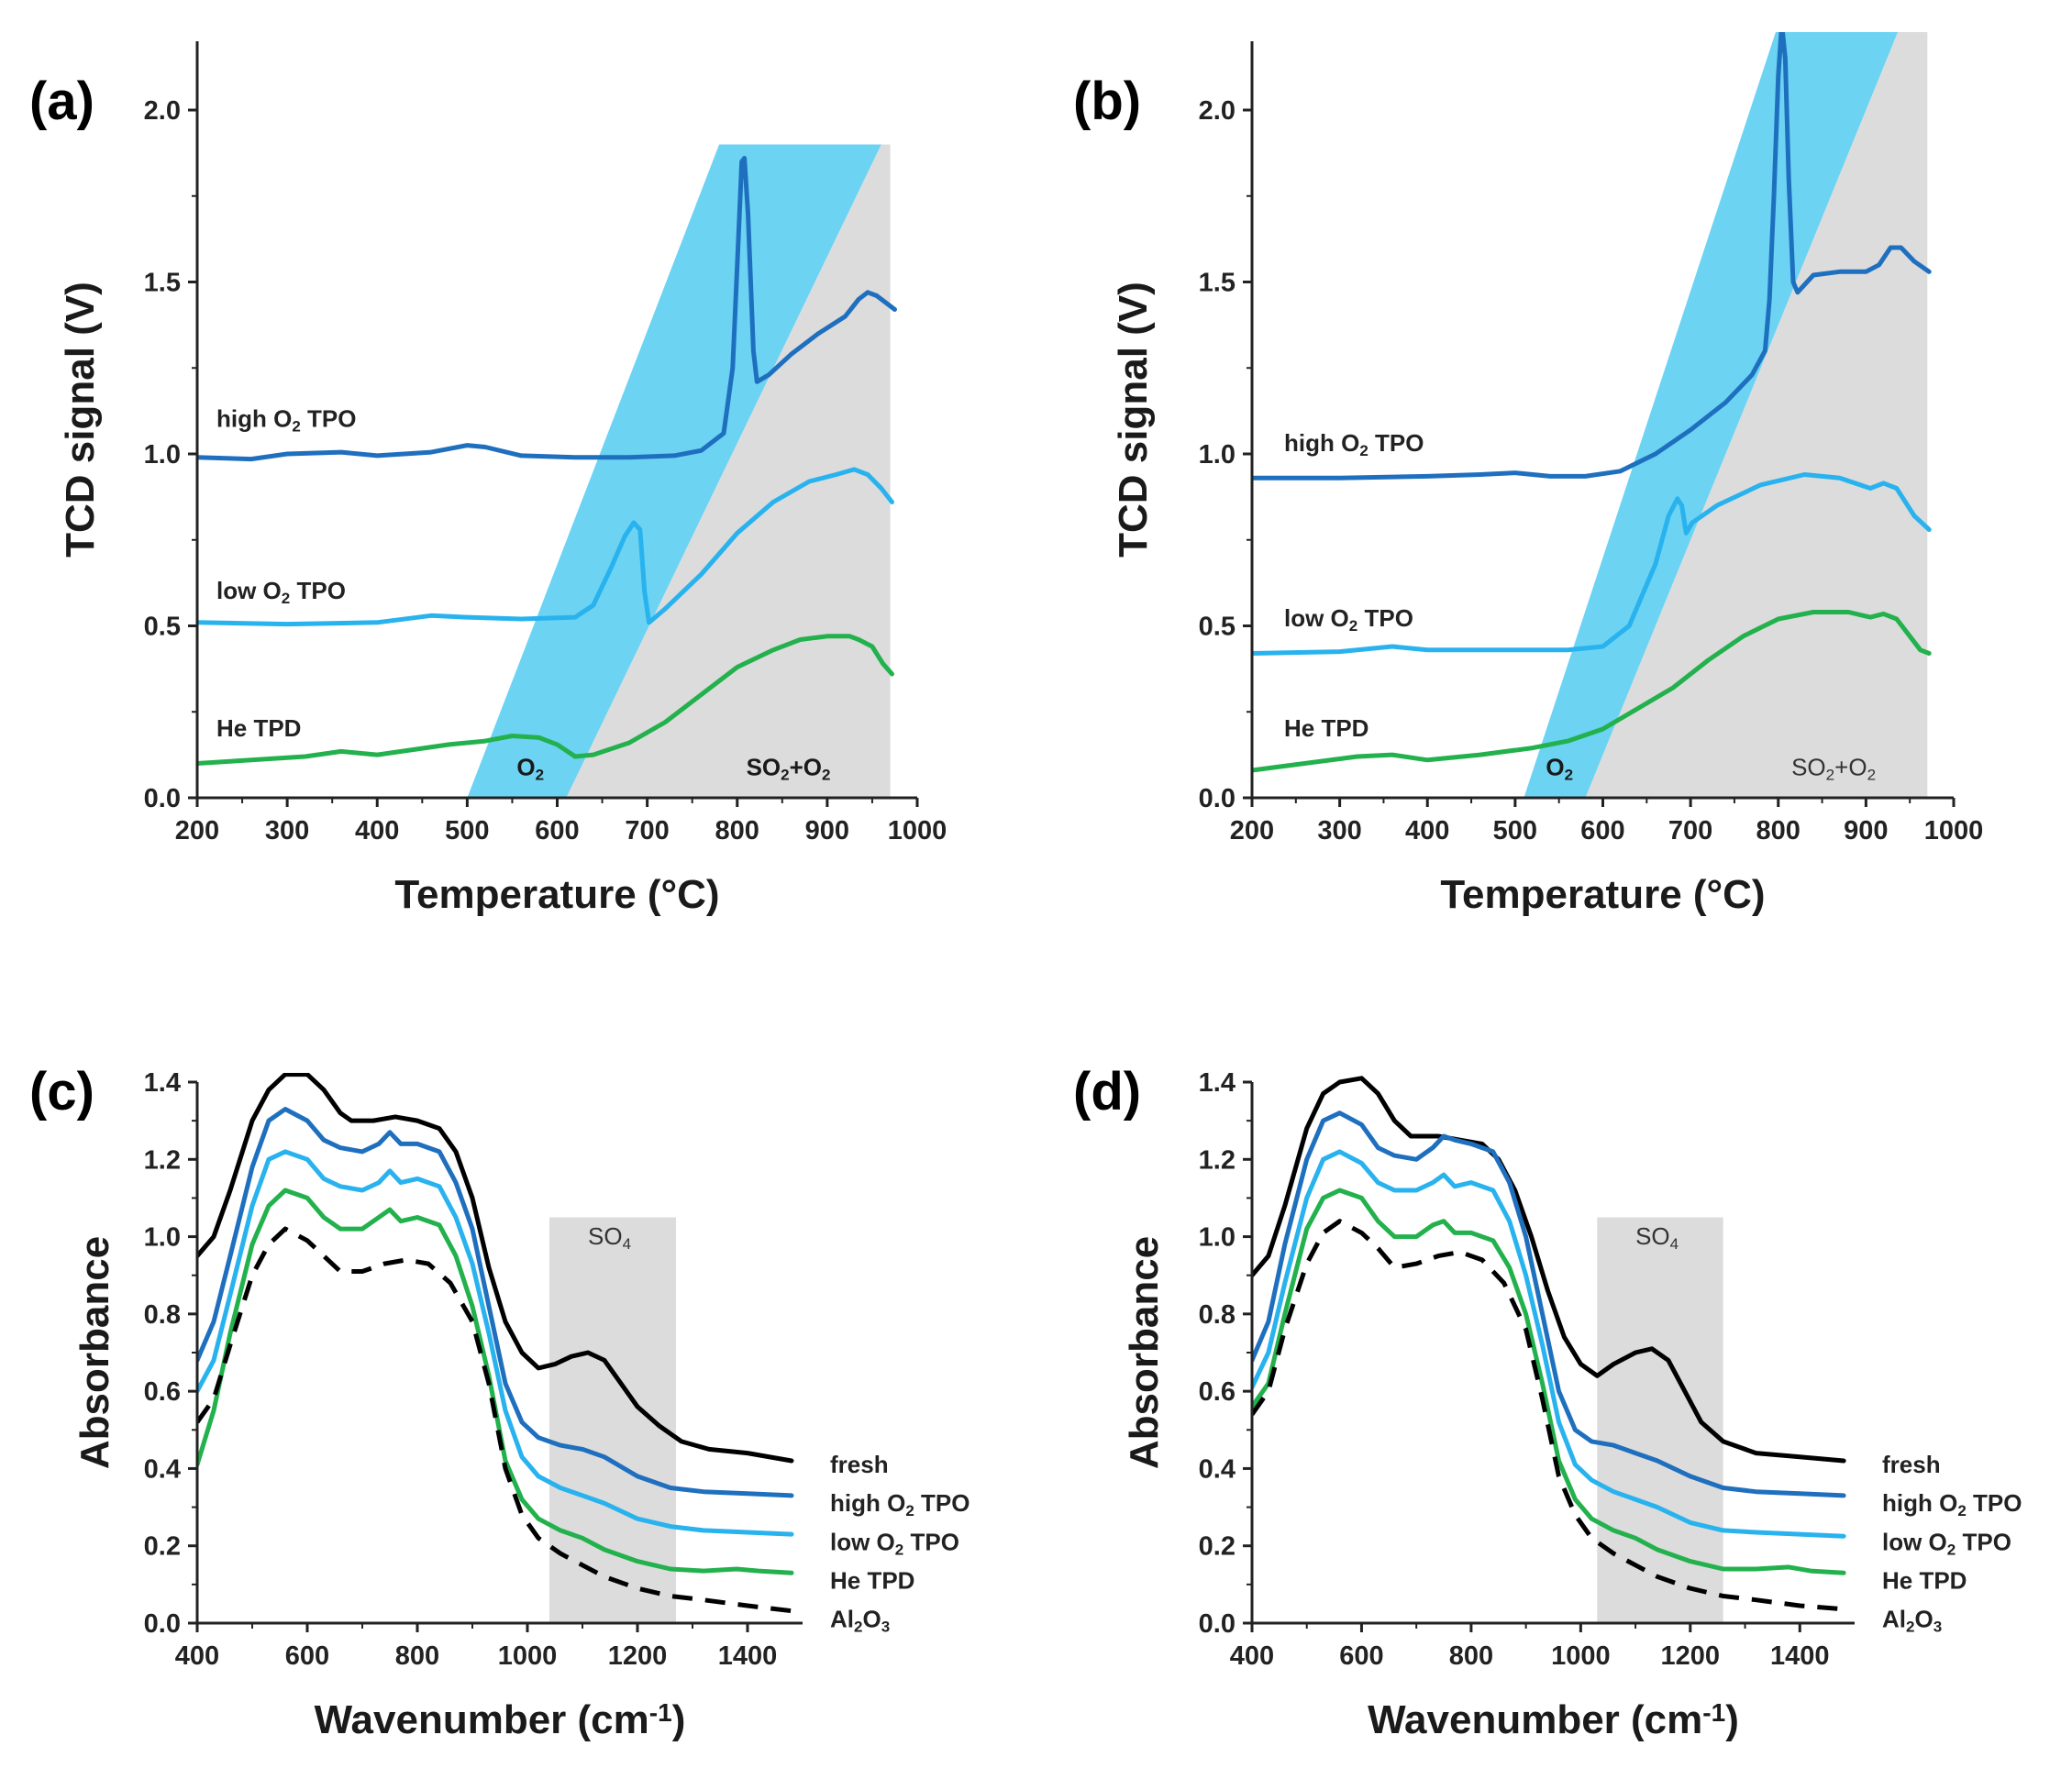 The image size is (2072, 1768). What do you see at coordinates (62, 1092) in the screenshot?
I see `panel-letter: (c)` at bounding box center [62, 1092].